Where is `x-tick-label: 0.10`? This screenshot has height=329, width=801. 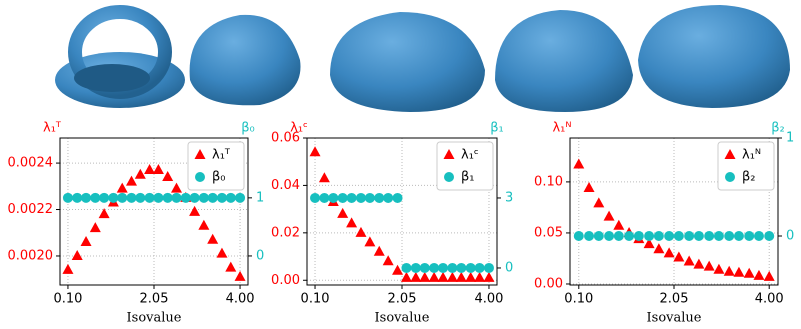
x-tick-label: 0.10 is located at coordinates (315, 299).